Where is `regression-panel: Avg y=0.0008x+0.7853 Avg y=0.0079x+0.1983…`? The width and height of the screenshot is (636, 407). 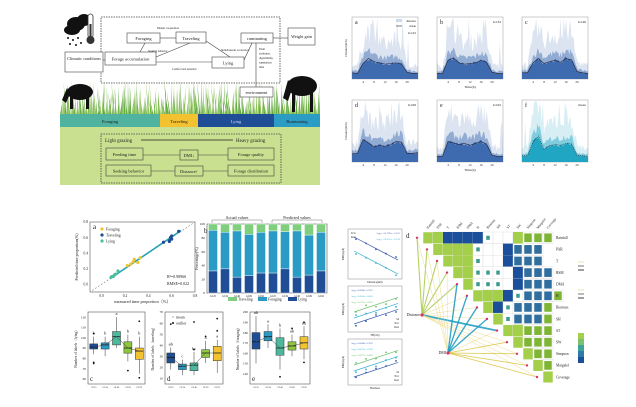 regression-panel: Avg y=0.0008x+0.7853 Avg y=0.0079x+0.1983… is located at coordinates (372, 364).